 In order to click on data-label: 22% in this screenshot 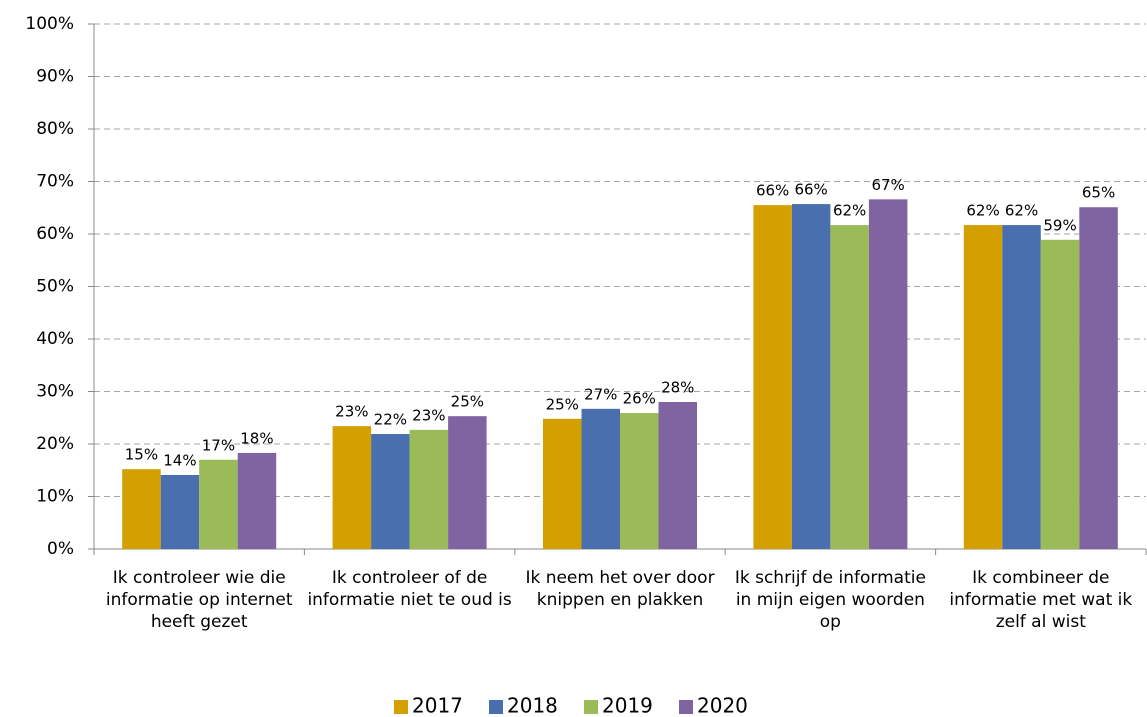, I will do `click(390, 420)`.